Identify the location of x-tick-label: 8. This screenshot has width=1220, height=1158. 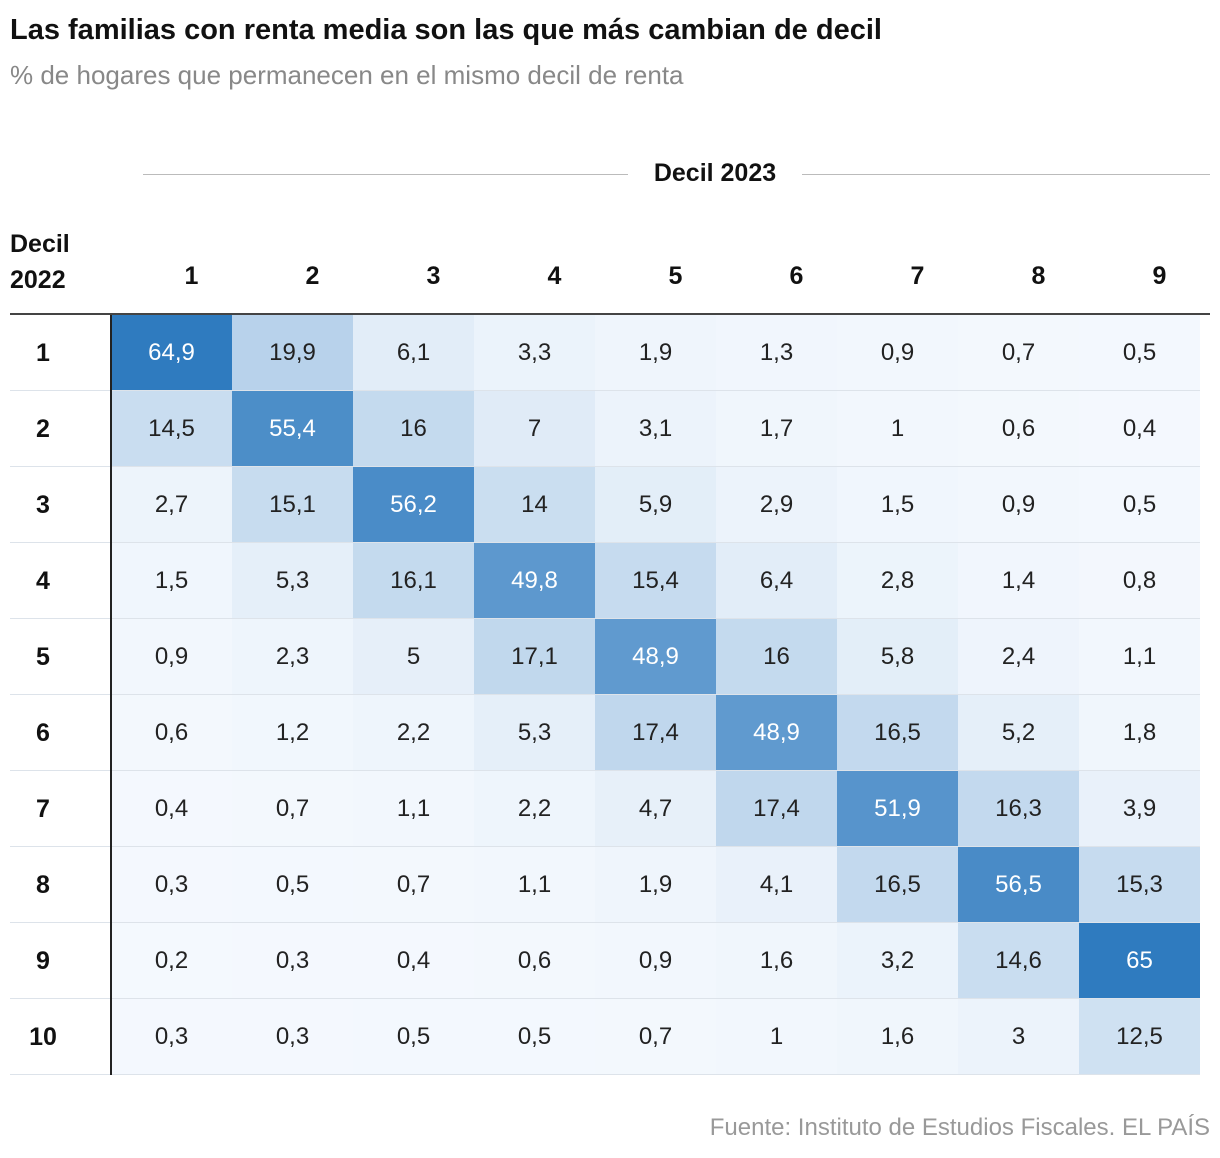
(1038, 276).